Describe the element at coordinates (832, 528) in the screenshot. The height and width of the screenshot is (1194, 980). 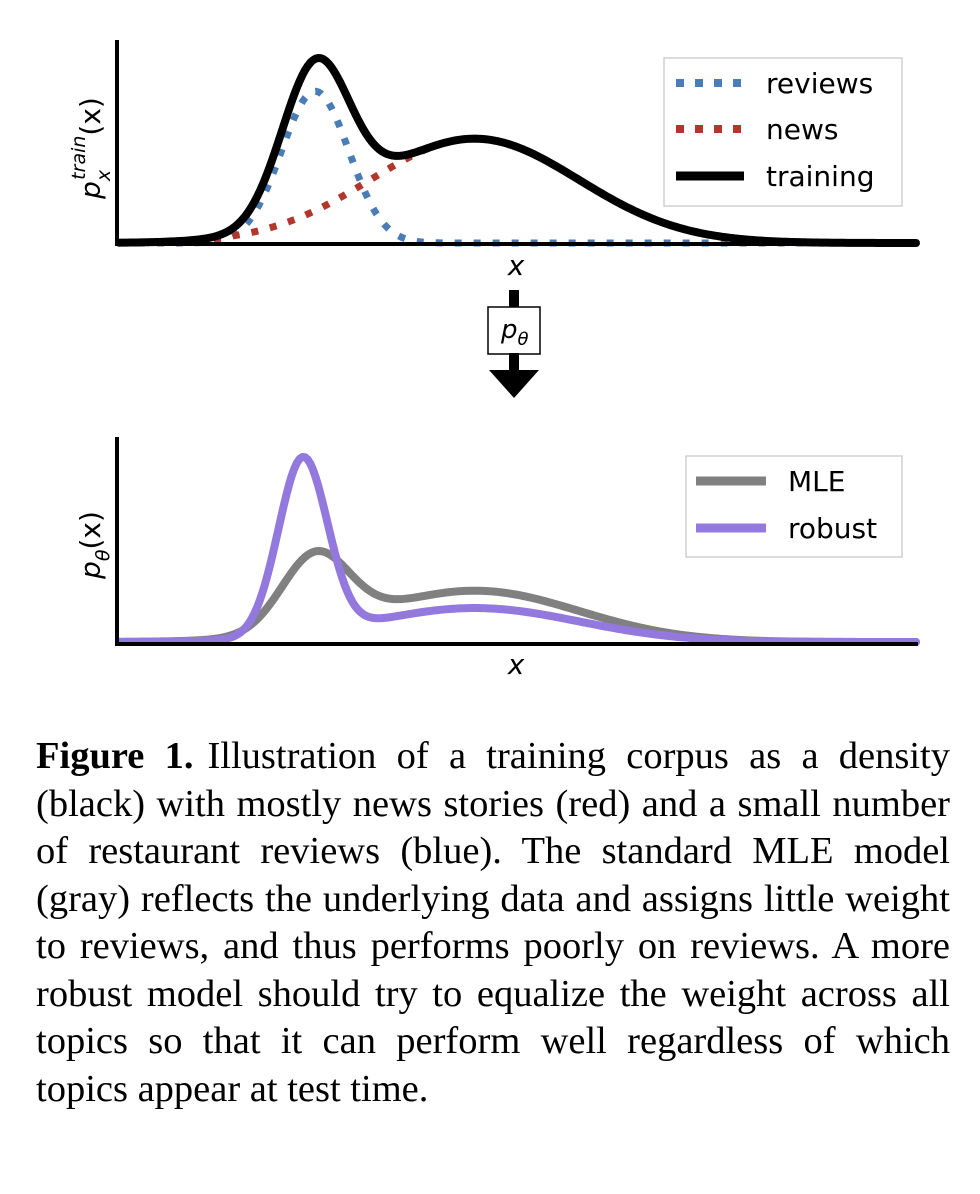
I see `legend-label-robust: robust` at that location.